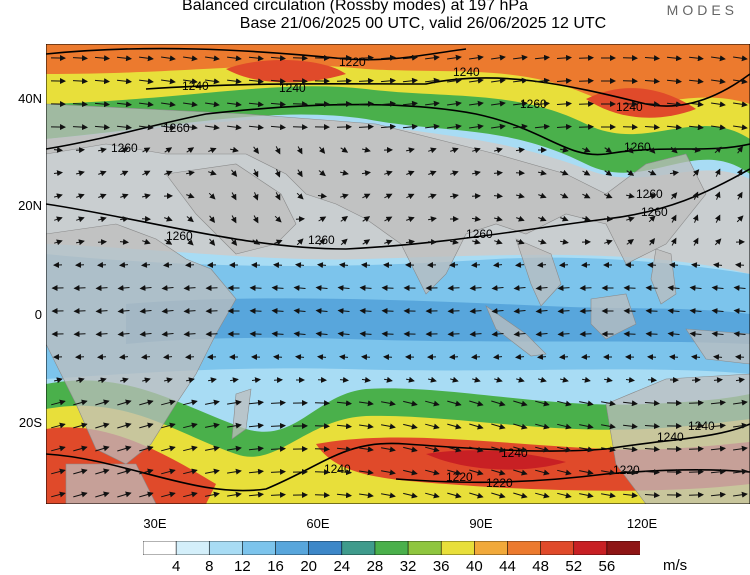  What do you see at coordinates (391, 548) in the screenshot?
I see `colorbar` at bounding box center [391, 548].